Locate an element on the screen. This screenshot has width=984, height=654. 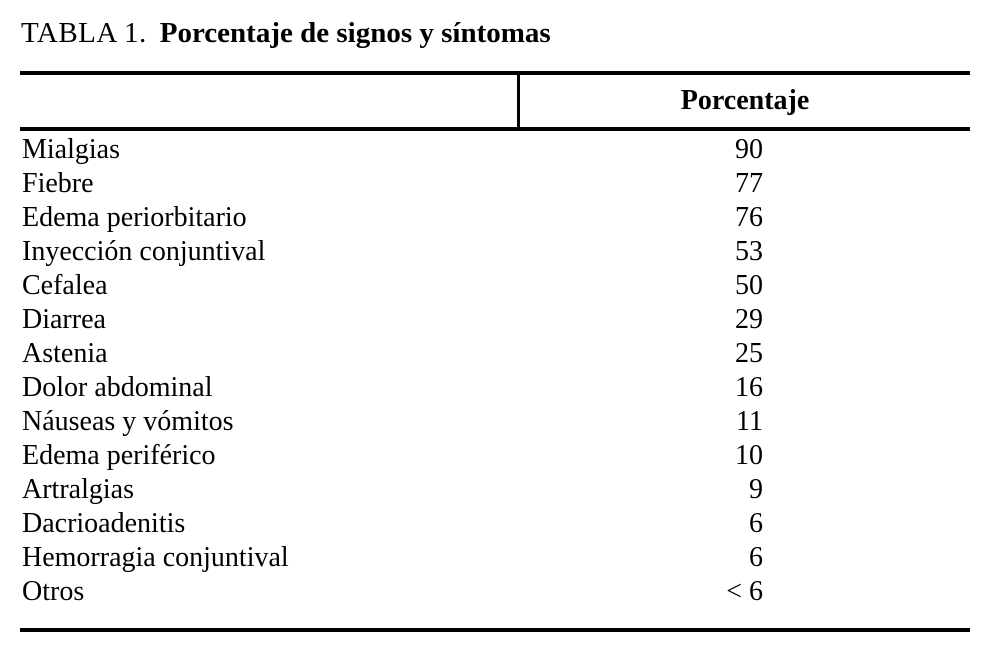
symptom-name: Fiebre is located at coordinates (58, 183).